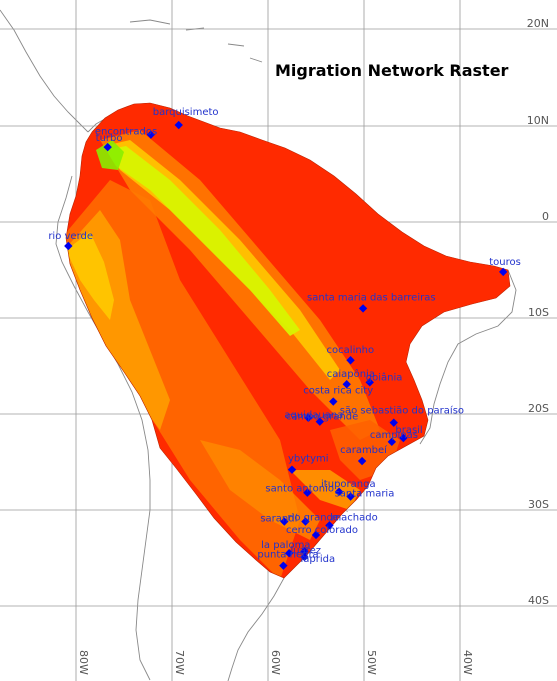 The height and width of the screenshot is (681, 557). What do you see at coordinates (371, 297) in the screenshot?
I see `site-label: santa maria das barreiras` at bounding box center [371, 297].